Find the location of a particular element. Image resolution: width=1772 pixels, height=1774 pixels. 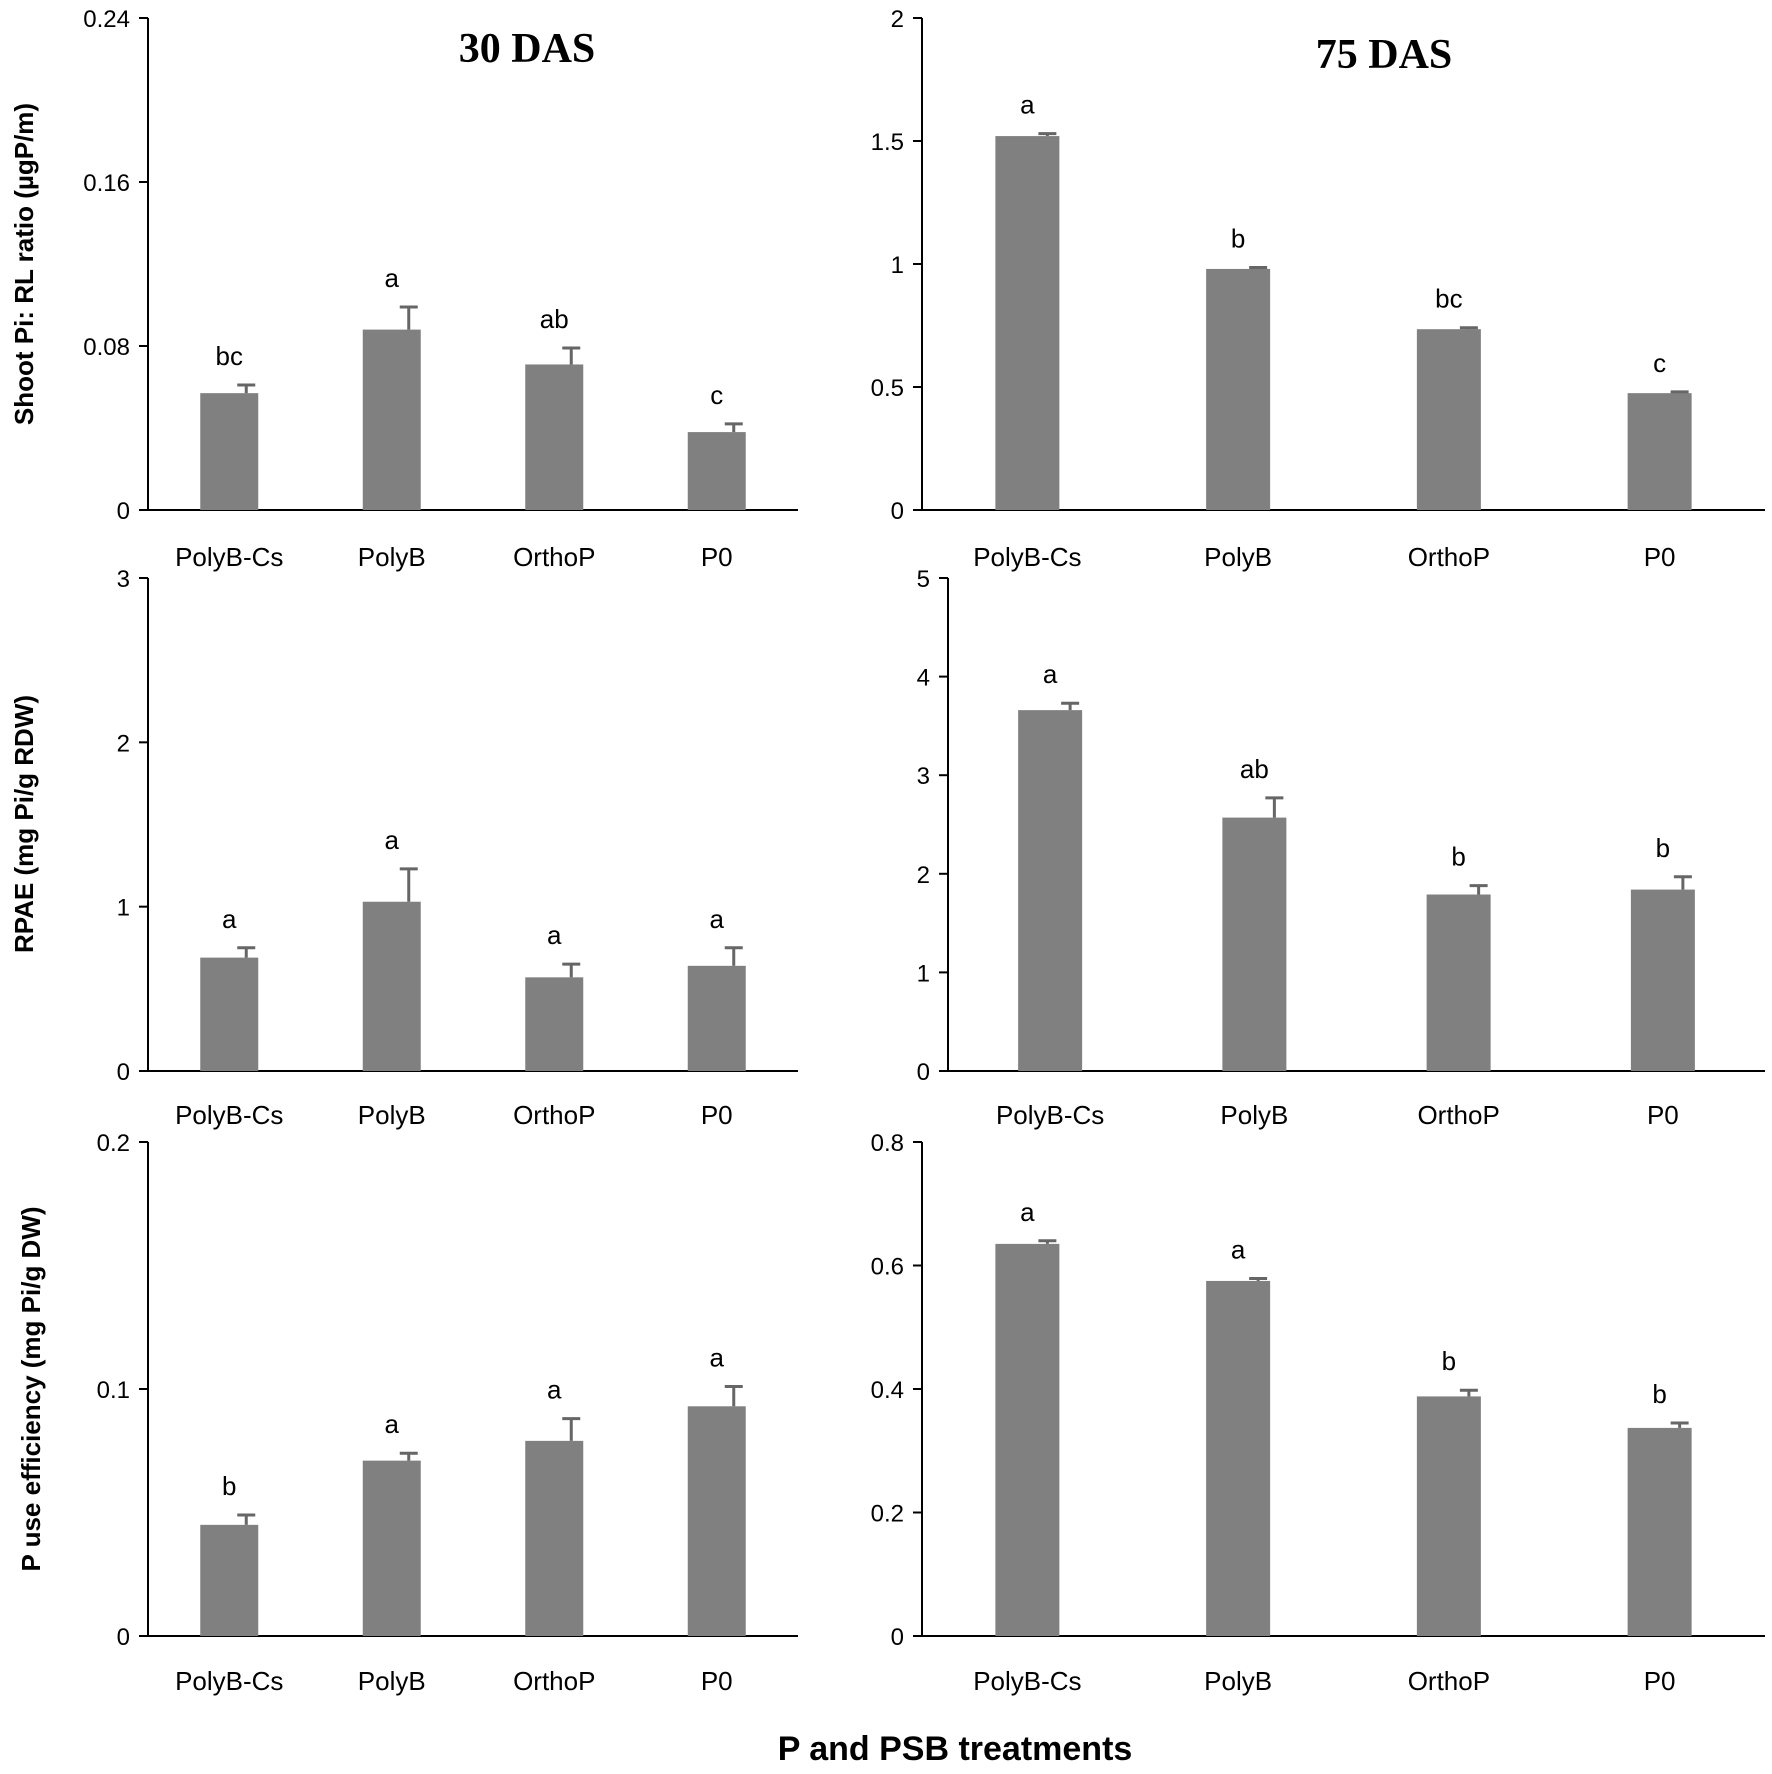

y-tick-label: 0.5 is located at coordinates (887, 388).